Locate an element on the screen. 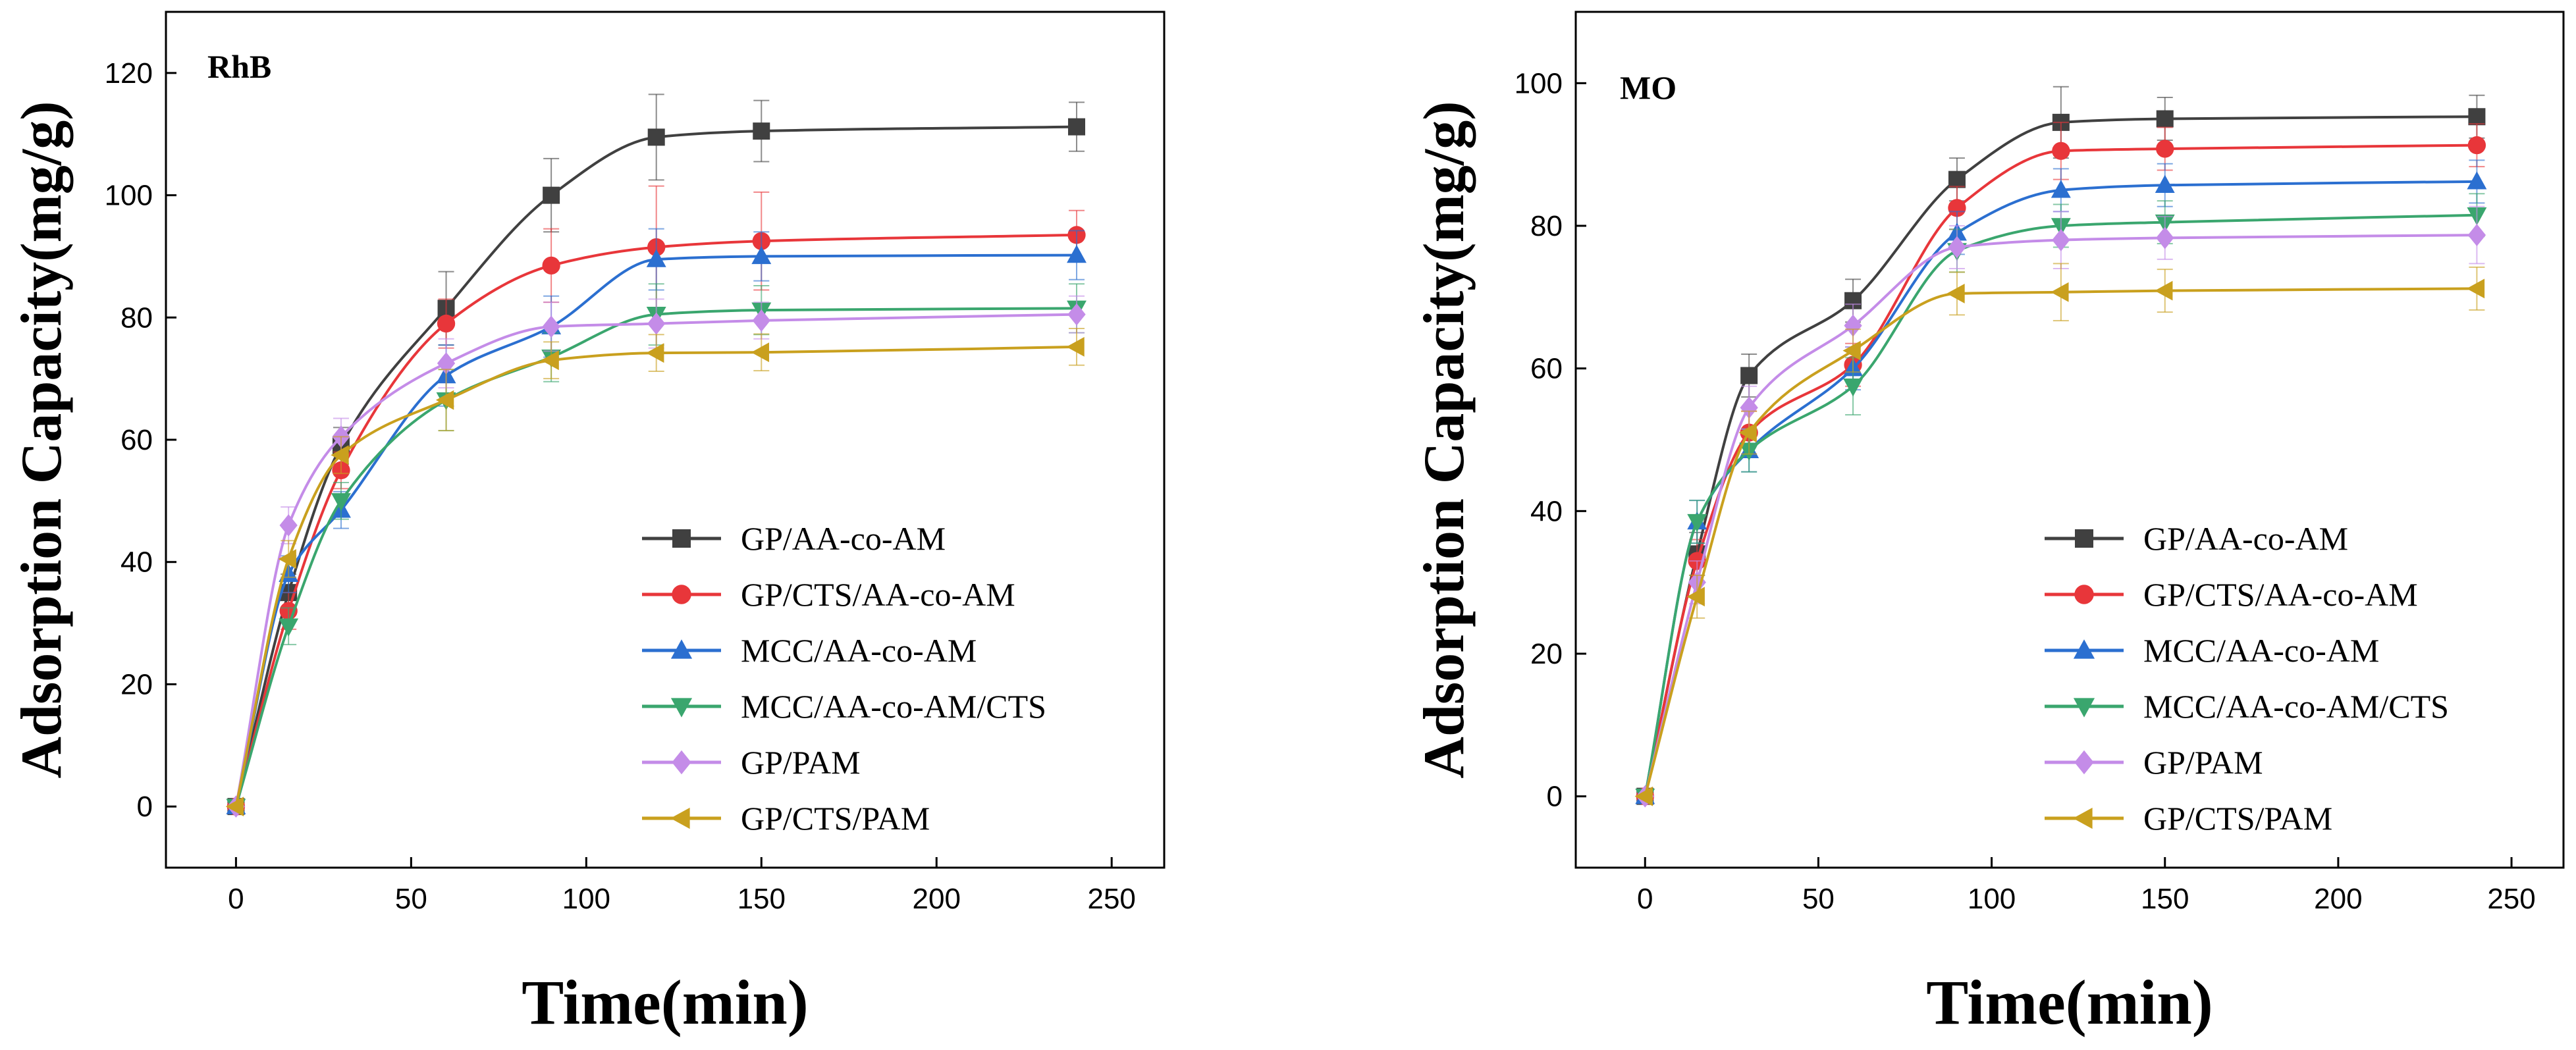  x-axis-title: Time(min) is located at coordinates (665, 1002).